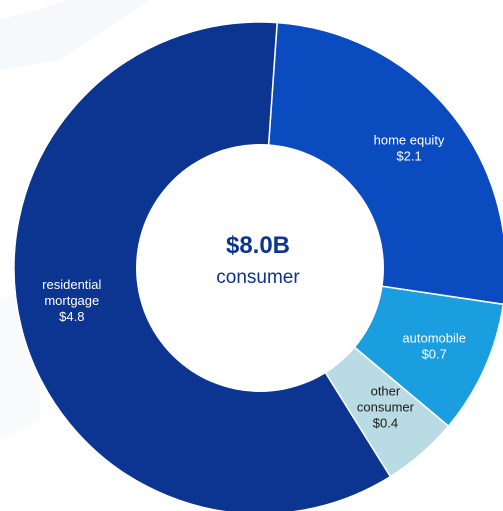 This screenshot has width=503, height=511. I want to click on slice-label-line: $2.1, so click(408, 155).